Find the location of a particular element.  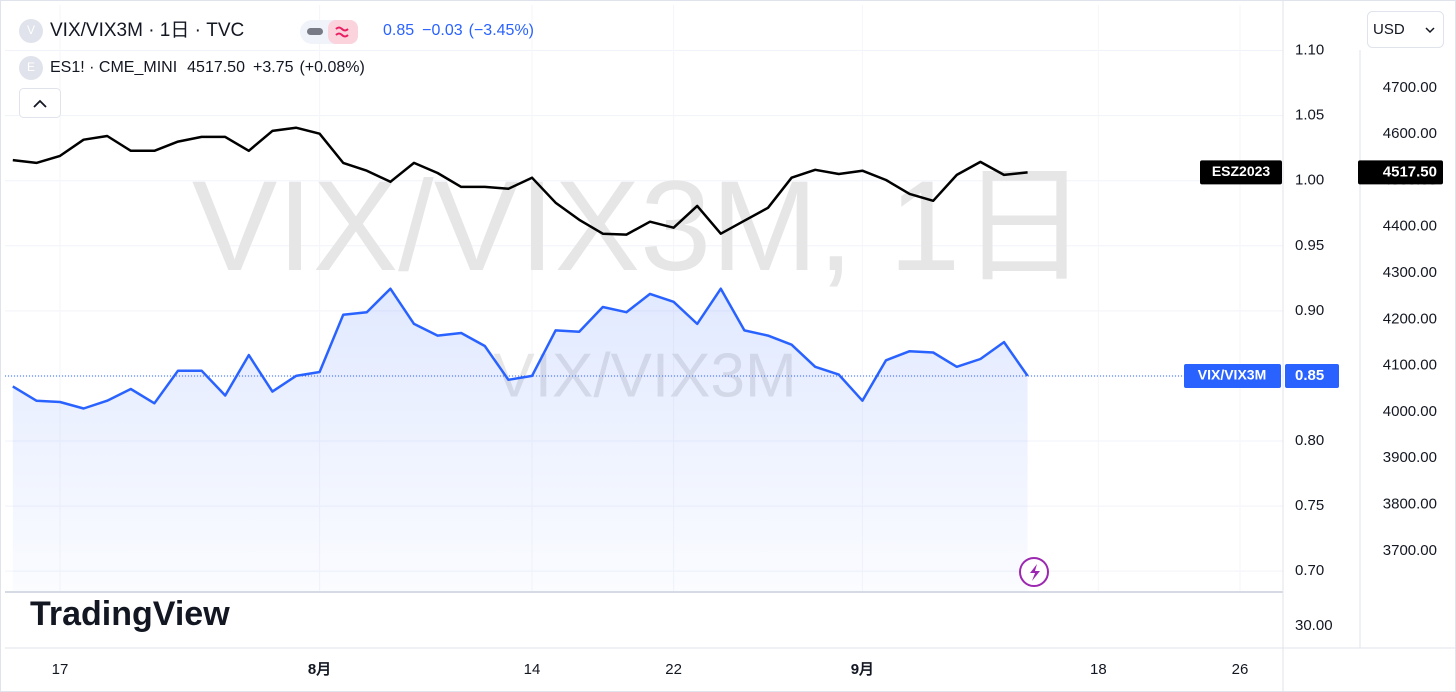

hide-toggle is located at coordinates (315, 31).